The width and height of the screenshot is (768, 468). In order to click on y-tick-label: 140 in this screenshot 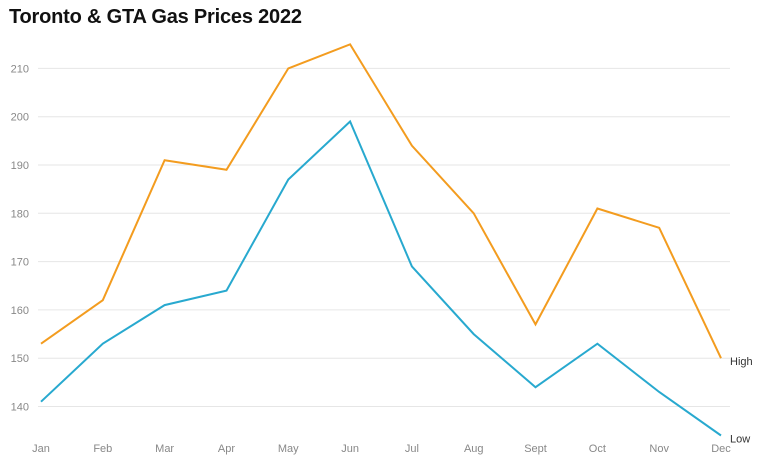, I will do `click(20, 408)`.